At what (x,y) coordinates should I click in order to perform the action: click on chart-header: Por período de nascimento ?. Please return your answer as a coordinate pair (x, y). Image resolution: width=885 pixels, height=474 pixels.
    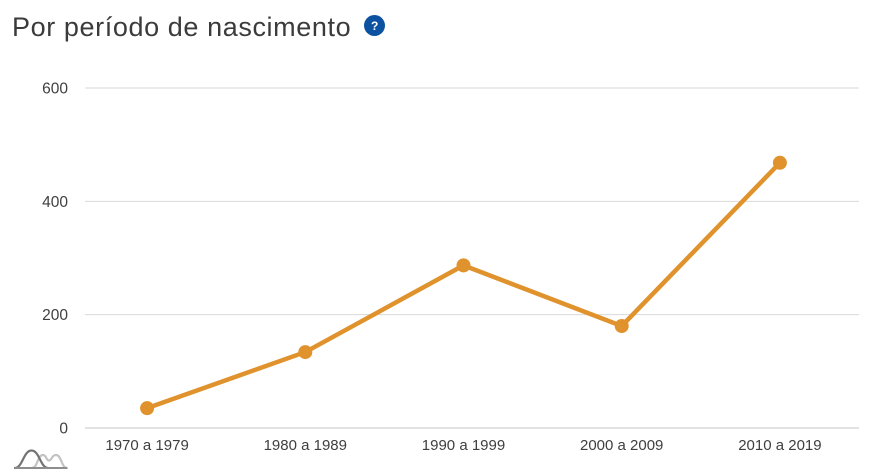
    Looking at the image, I should click on (199, 27).